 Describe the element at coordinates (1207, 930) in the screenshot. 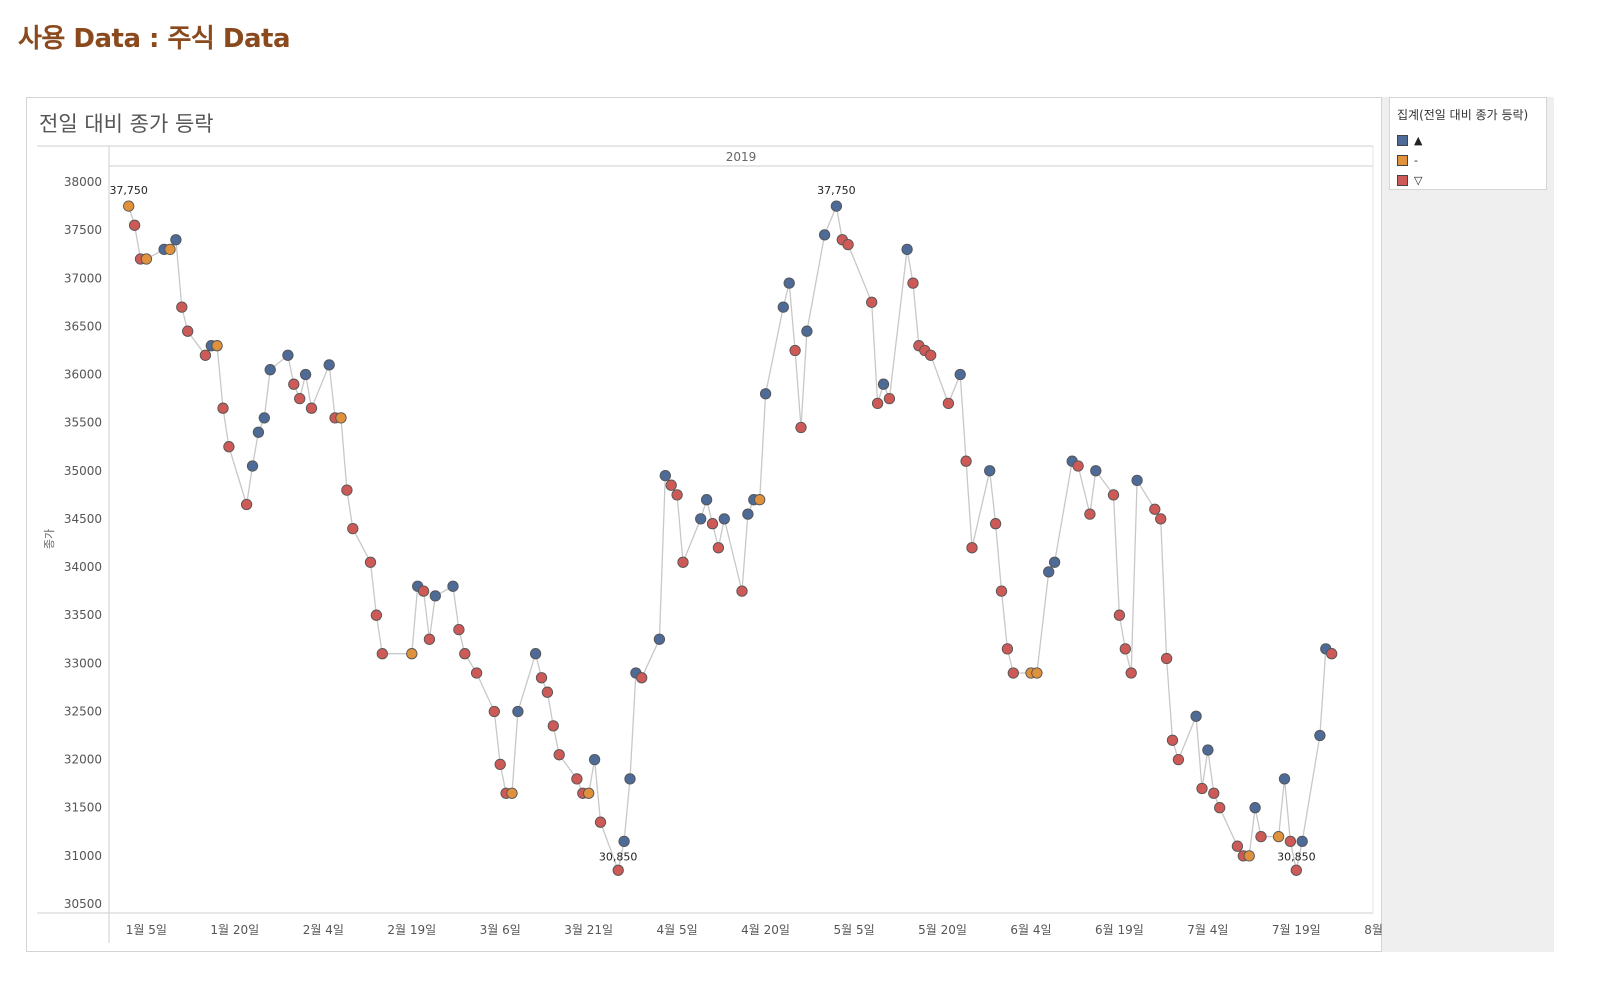

I see `x-tick-label: 7월 4일` at that location.